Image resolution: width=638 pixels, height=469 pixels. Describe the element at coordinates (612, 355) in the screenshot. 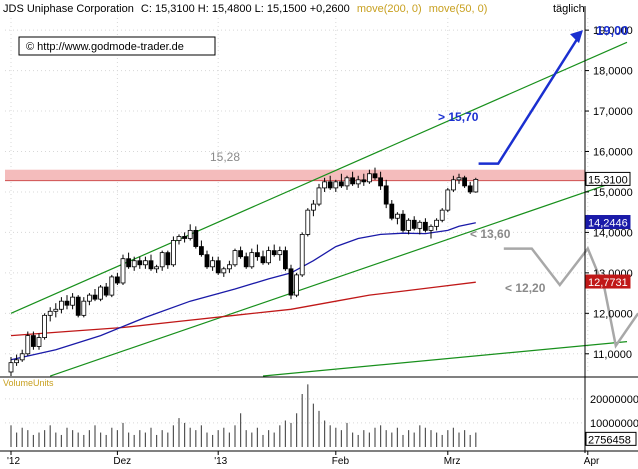

I see `y-tick-label: 11,0000` at that location.